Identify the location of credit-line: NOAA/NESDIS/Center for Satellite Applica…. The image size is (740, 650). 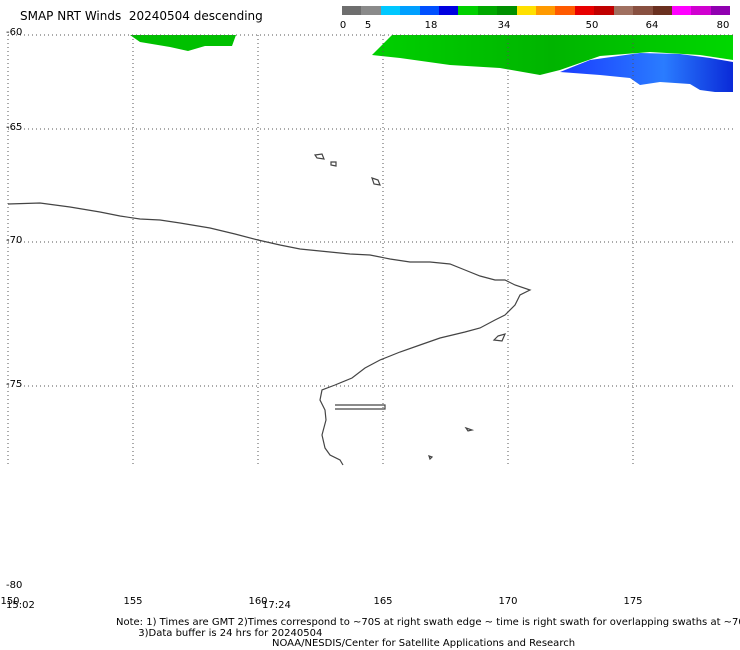
(424, 643).